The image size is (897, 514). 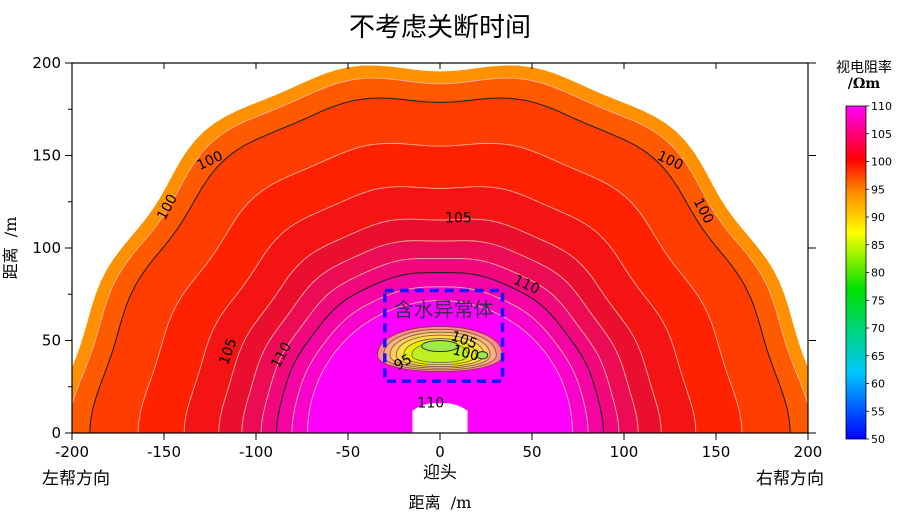 I want to click on contour-label-4: 105, so click(x=458, y=218).